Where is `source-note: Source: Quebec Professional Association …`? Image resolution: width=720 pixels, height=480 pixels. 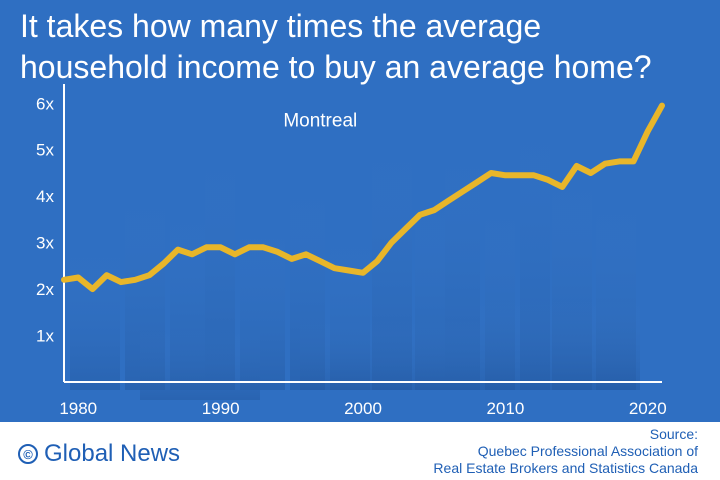 source-note: Source: Quebec Professional Association … is located at coordinates (565, 451).